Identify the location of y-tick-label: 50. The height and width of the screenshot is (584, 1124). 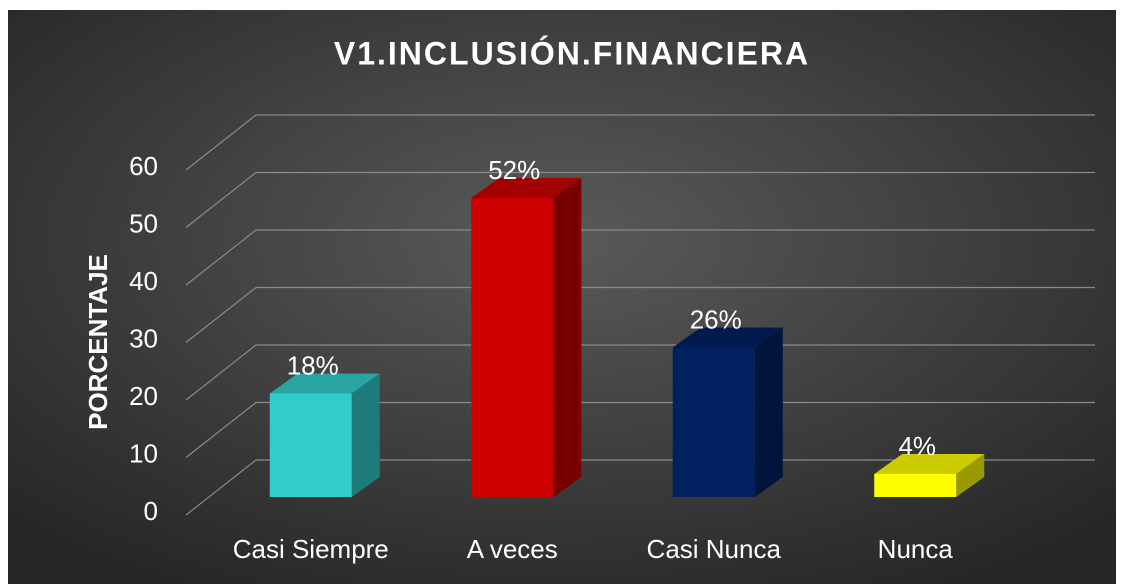
(143, 223).